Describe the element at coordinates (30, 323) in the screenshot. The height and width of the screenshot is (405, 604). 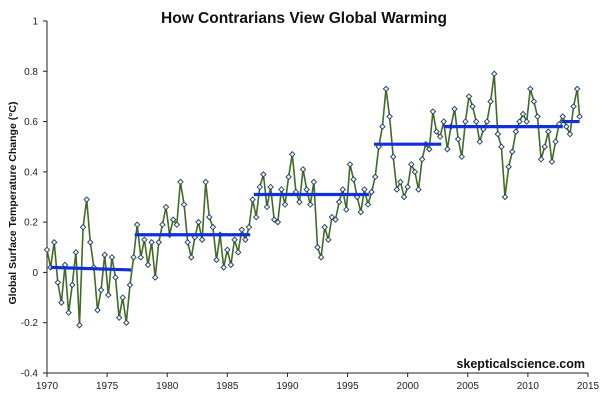
I see `y-tick-label: -0.2` at that location.